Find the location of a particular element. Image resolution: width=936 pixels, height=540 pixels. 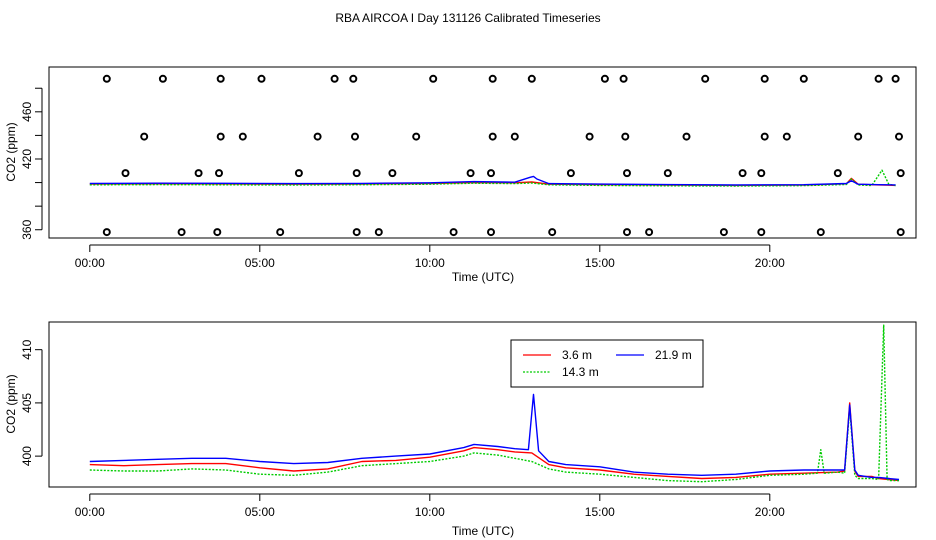

legend-label-14-3m: 14.3 m is located at coordinates (580, 372).